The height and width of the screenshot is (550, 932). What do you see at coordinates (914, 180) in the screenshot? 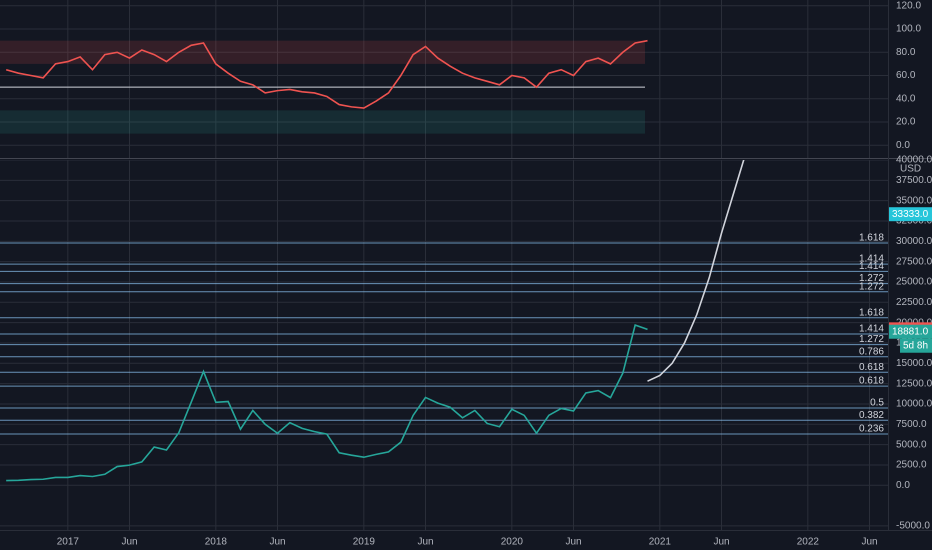
I see `y-tick-label: 37500.0` at bounding box center [914, 180].